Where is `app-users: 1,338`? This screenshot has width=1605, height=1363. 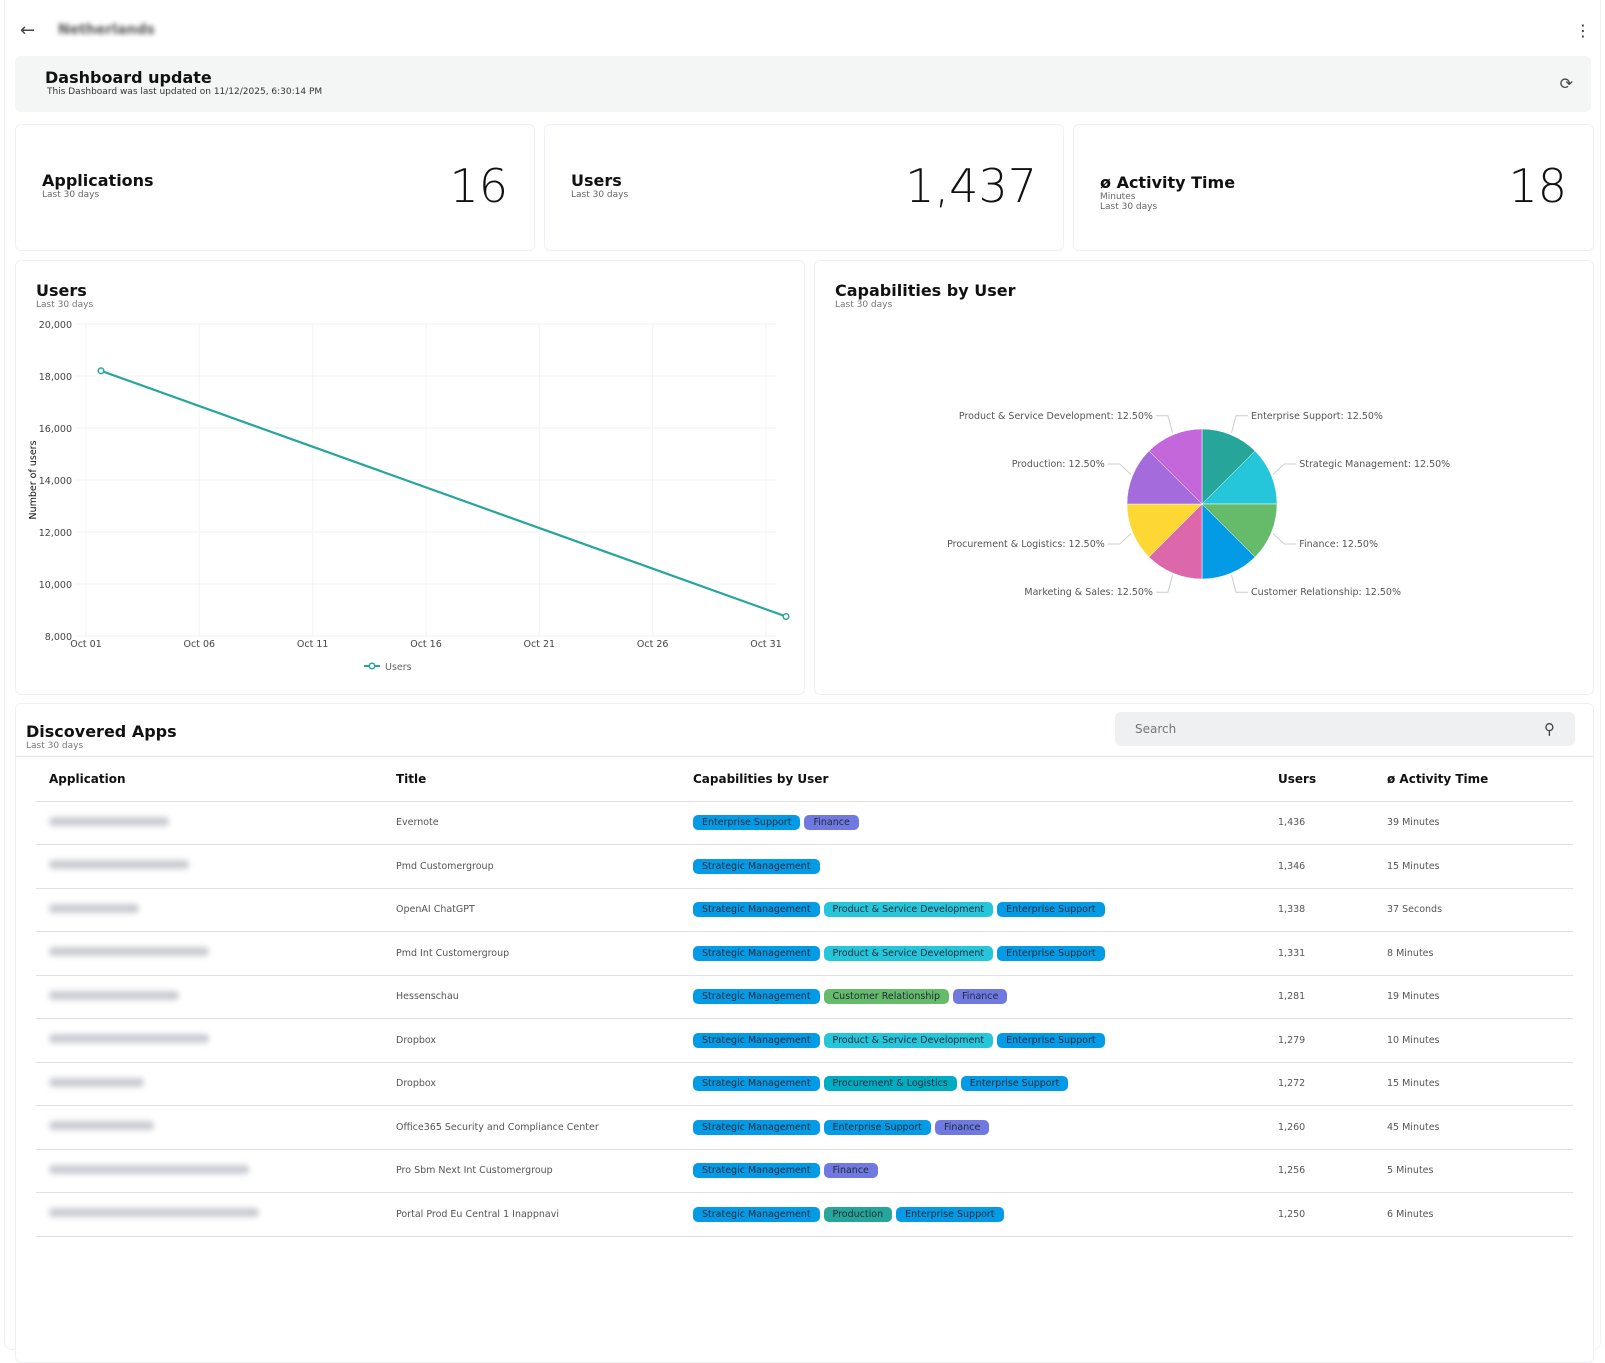 app-users: 1,338 is located at coordinates (1332, 910).